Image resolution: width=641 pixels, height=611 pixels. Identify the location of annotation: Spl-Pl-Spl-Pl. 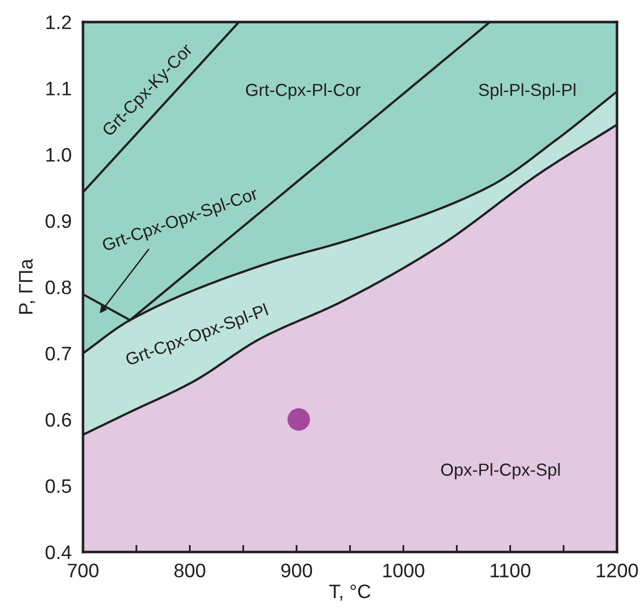
(527, 91).